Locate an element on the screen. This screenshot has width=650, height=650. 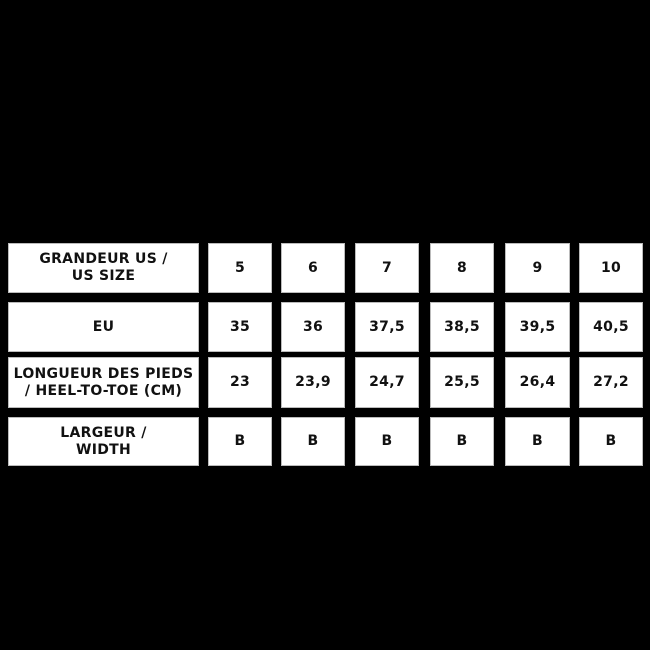
row-label: LARGEUR / WIDTH is located at coordinates (103, 441).